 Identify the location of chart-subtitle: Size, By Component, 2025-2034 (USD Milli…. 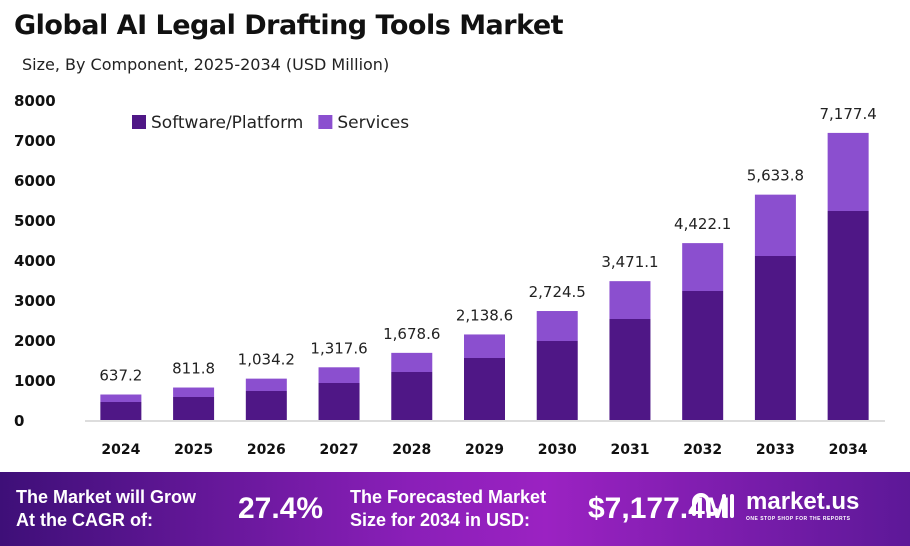
(206, 64).